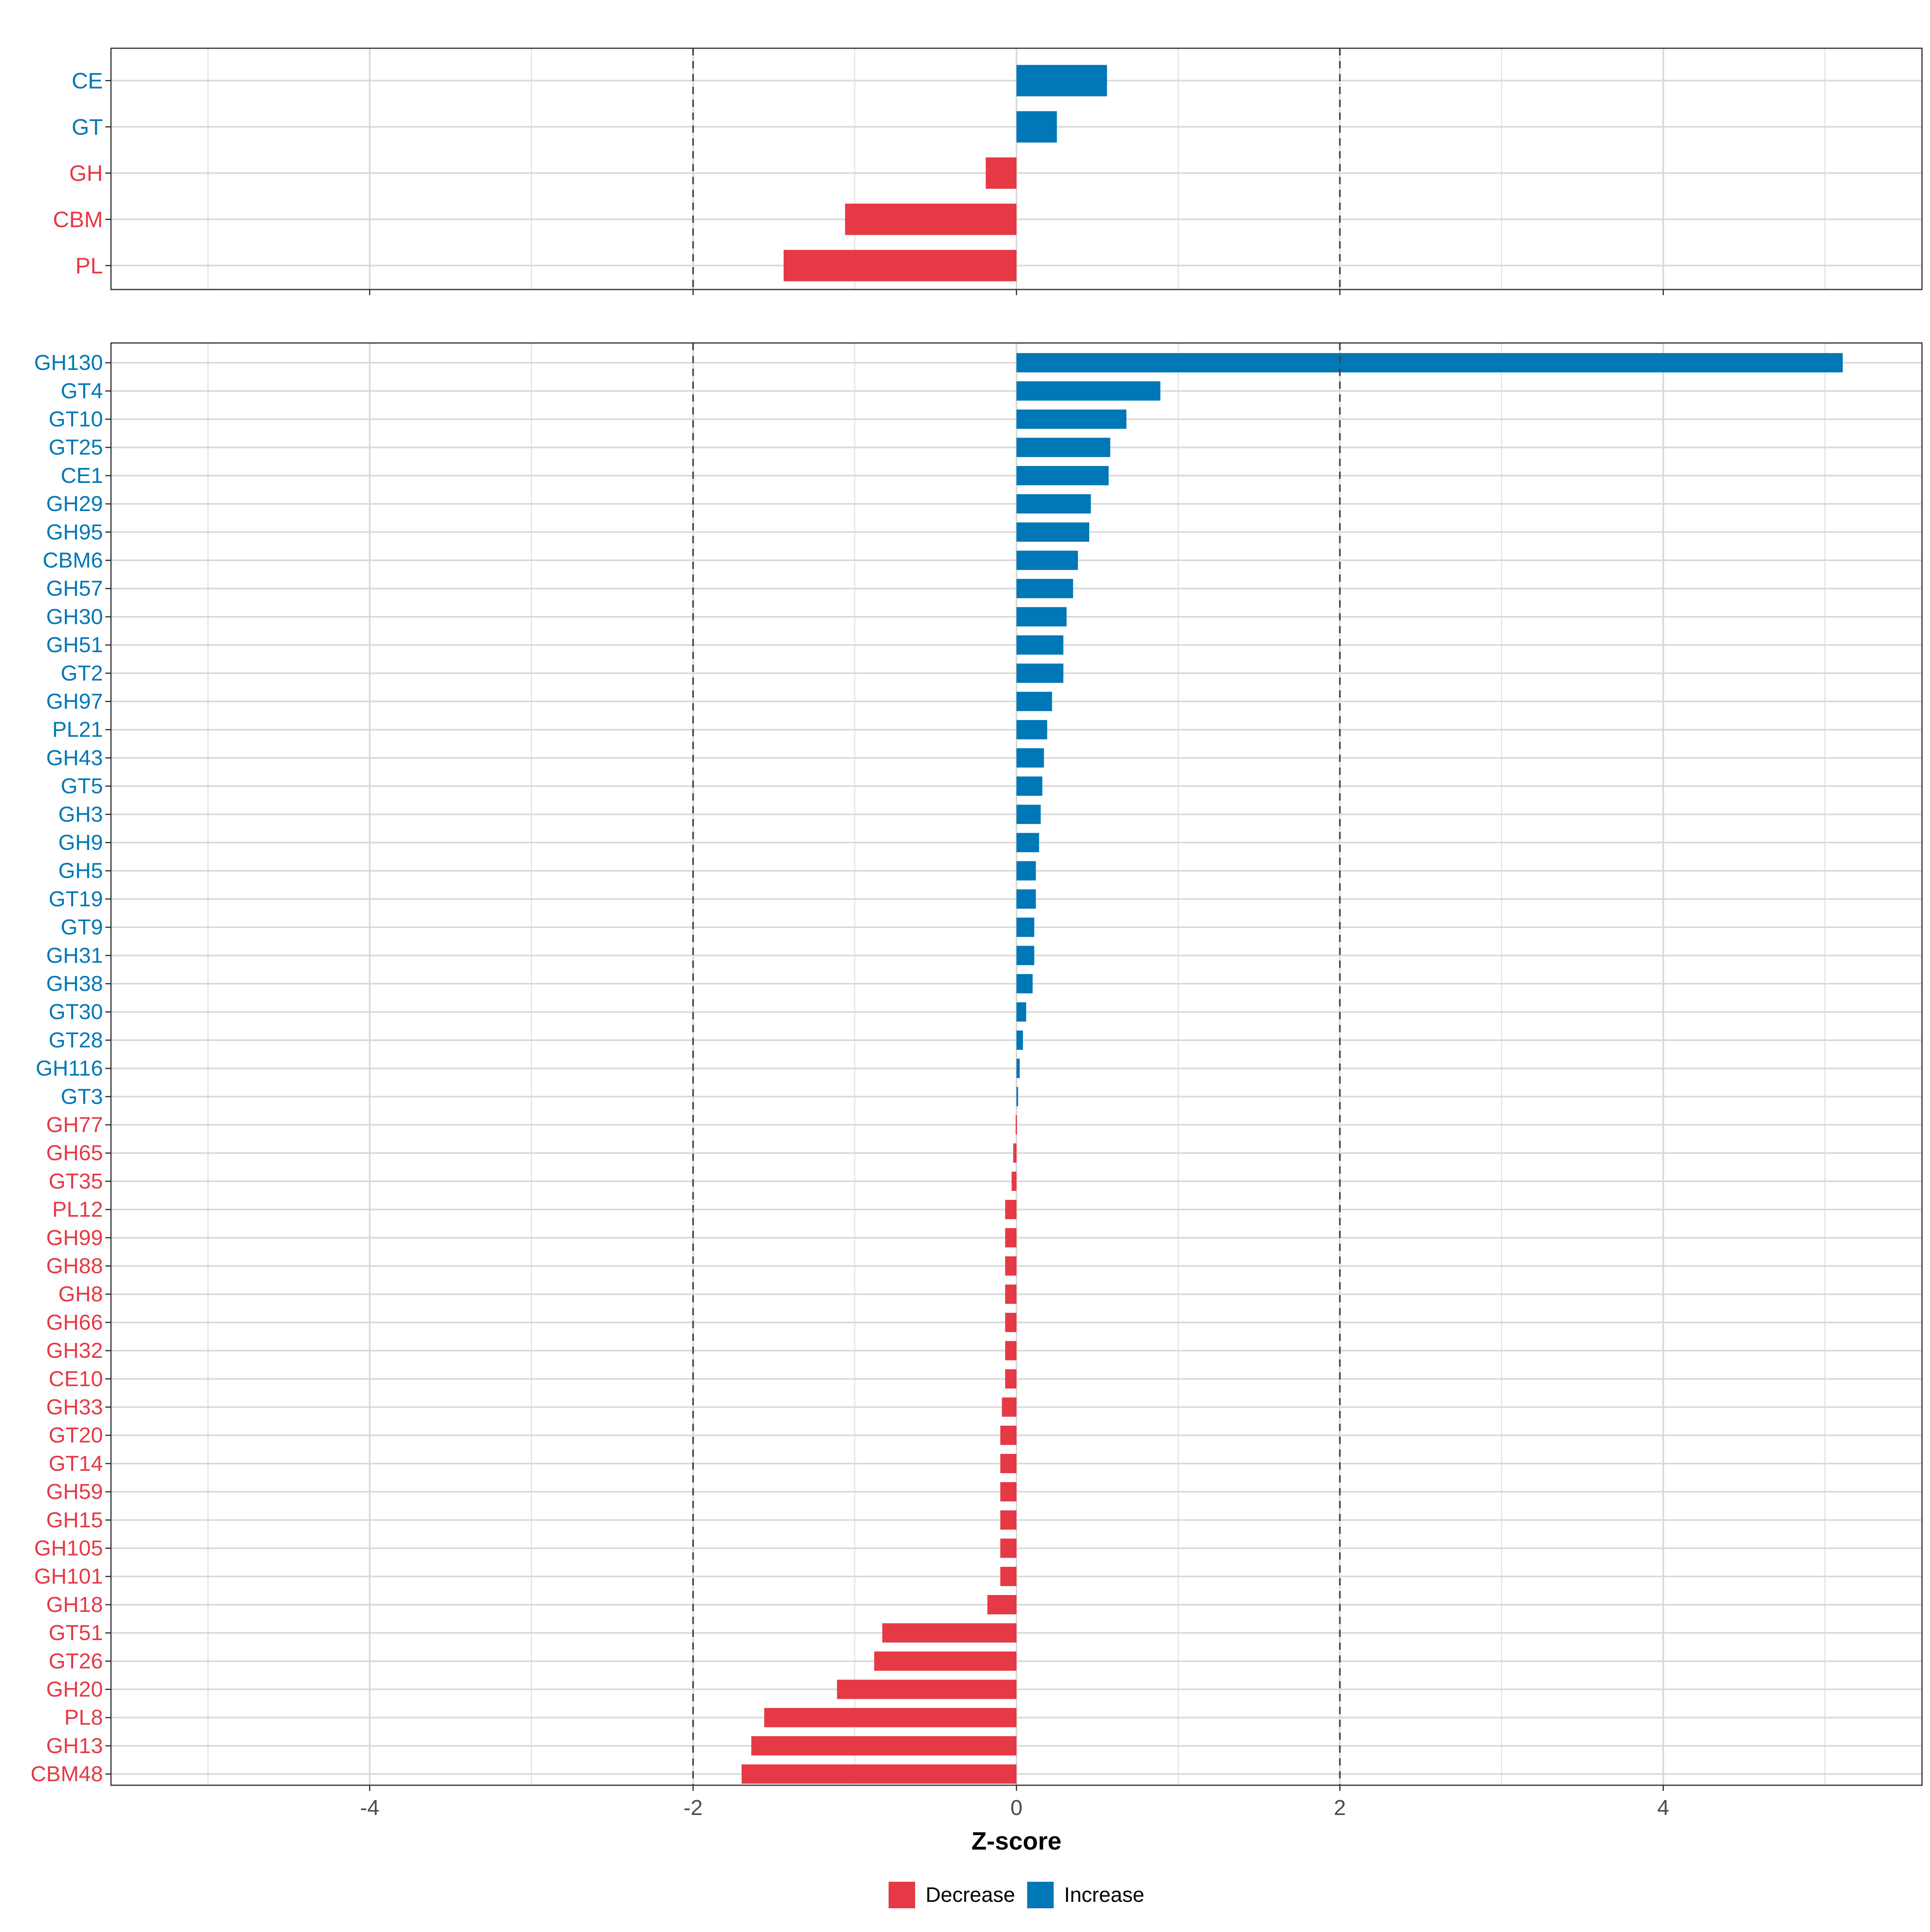 Image resolution: width=1930 pixels, height=1932 pixels. What do you see at coordinates (1019, 1040) in the screenshot?
I see `bar-gt28` at bounding box center [1019, 1040].